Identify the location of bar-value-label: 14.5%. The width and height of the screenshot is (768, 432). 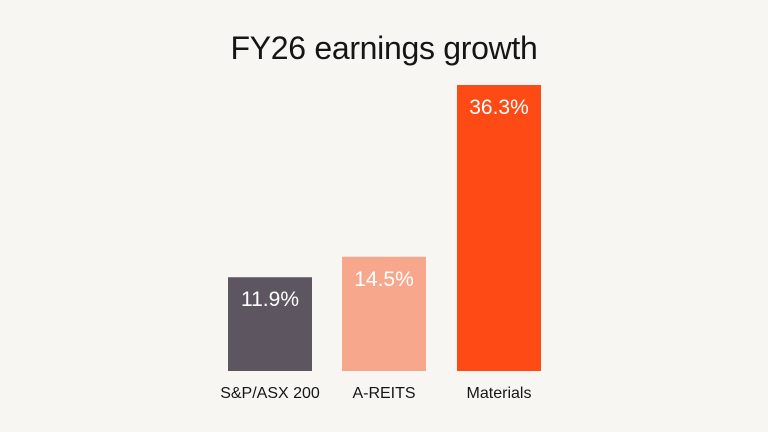
(384, 279).